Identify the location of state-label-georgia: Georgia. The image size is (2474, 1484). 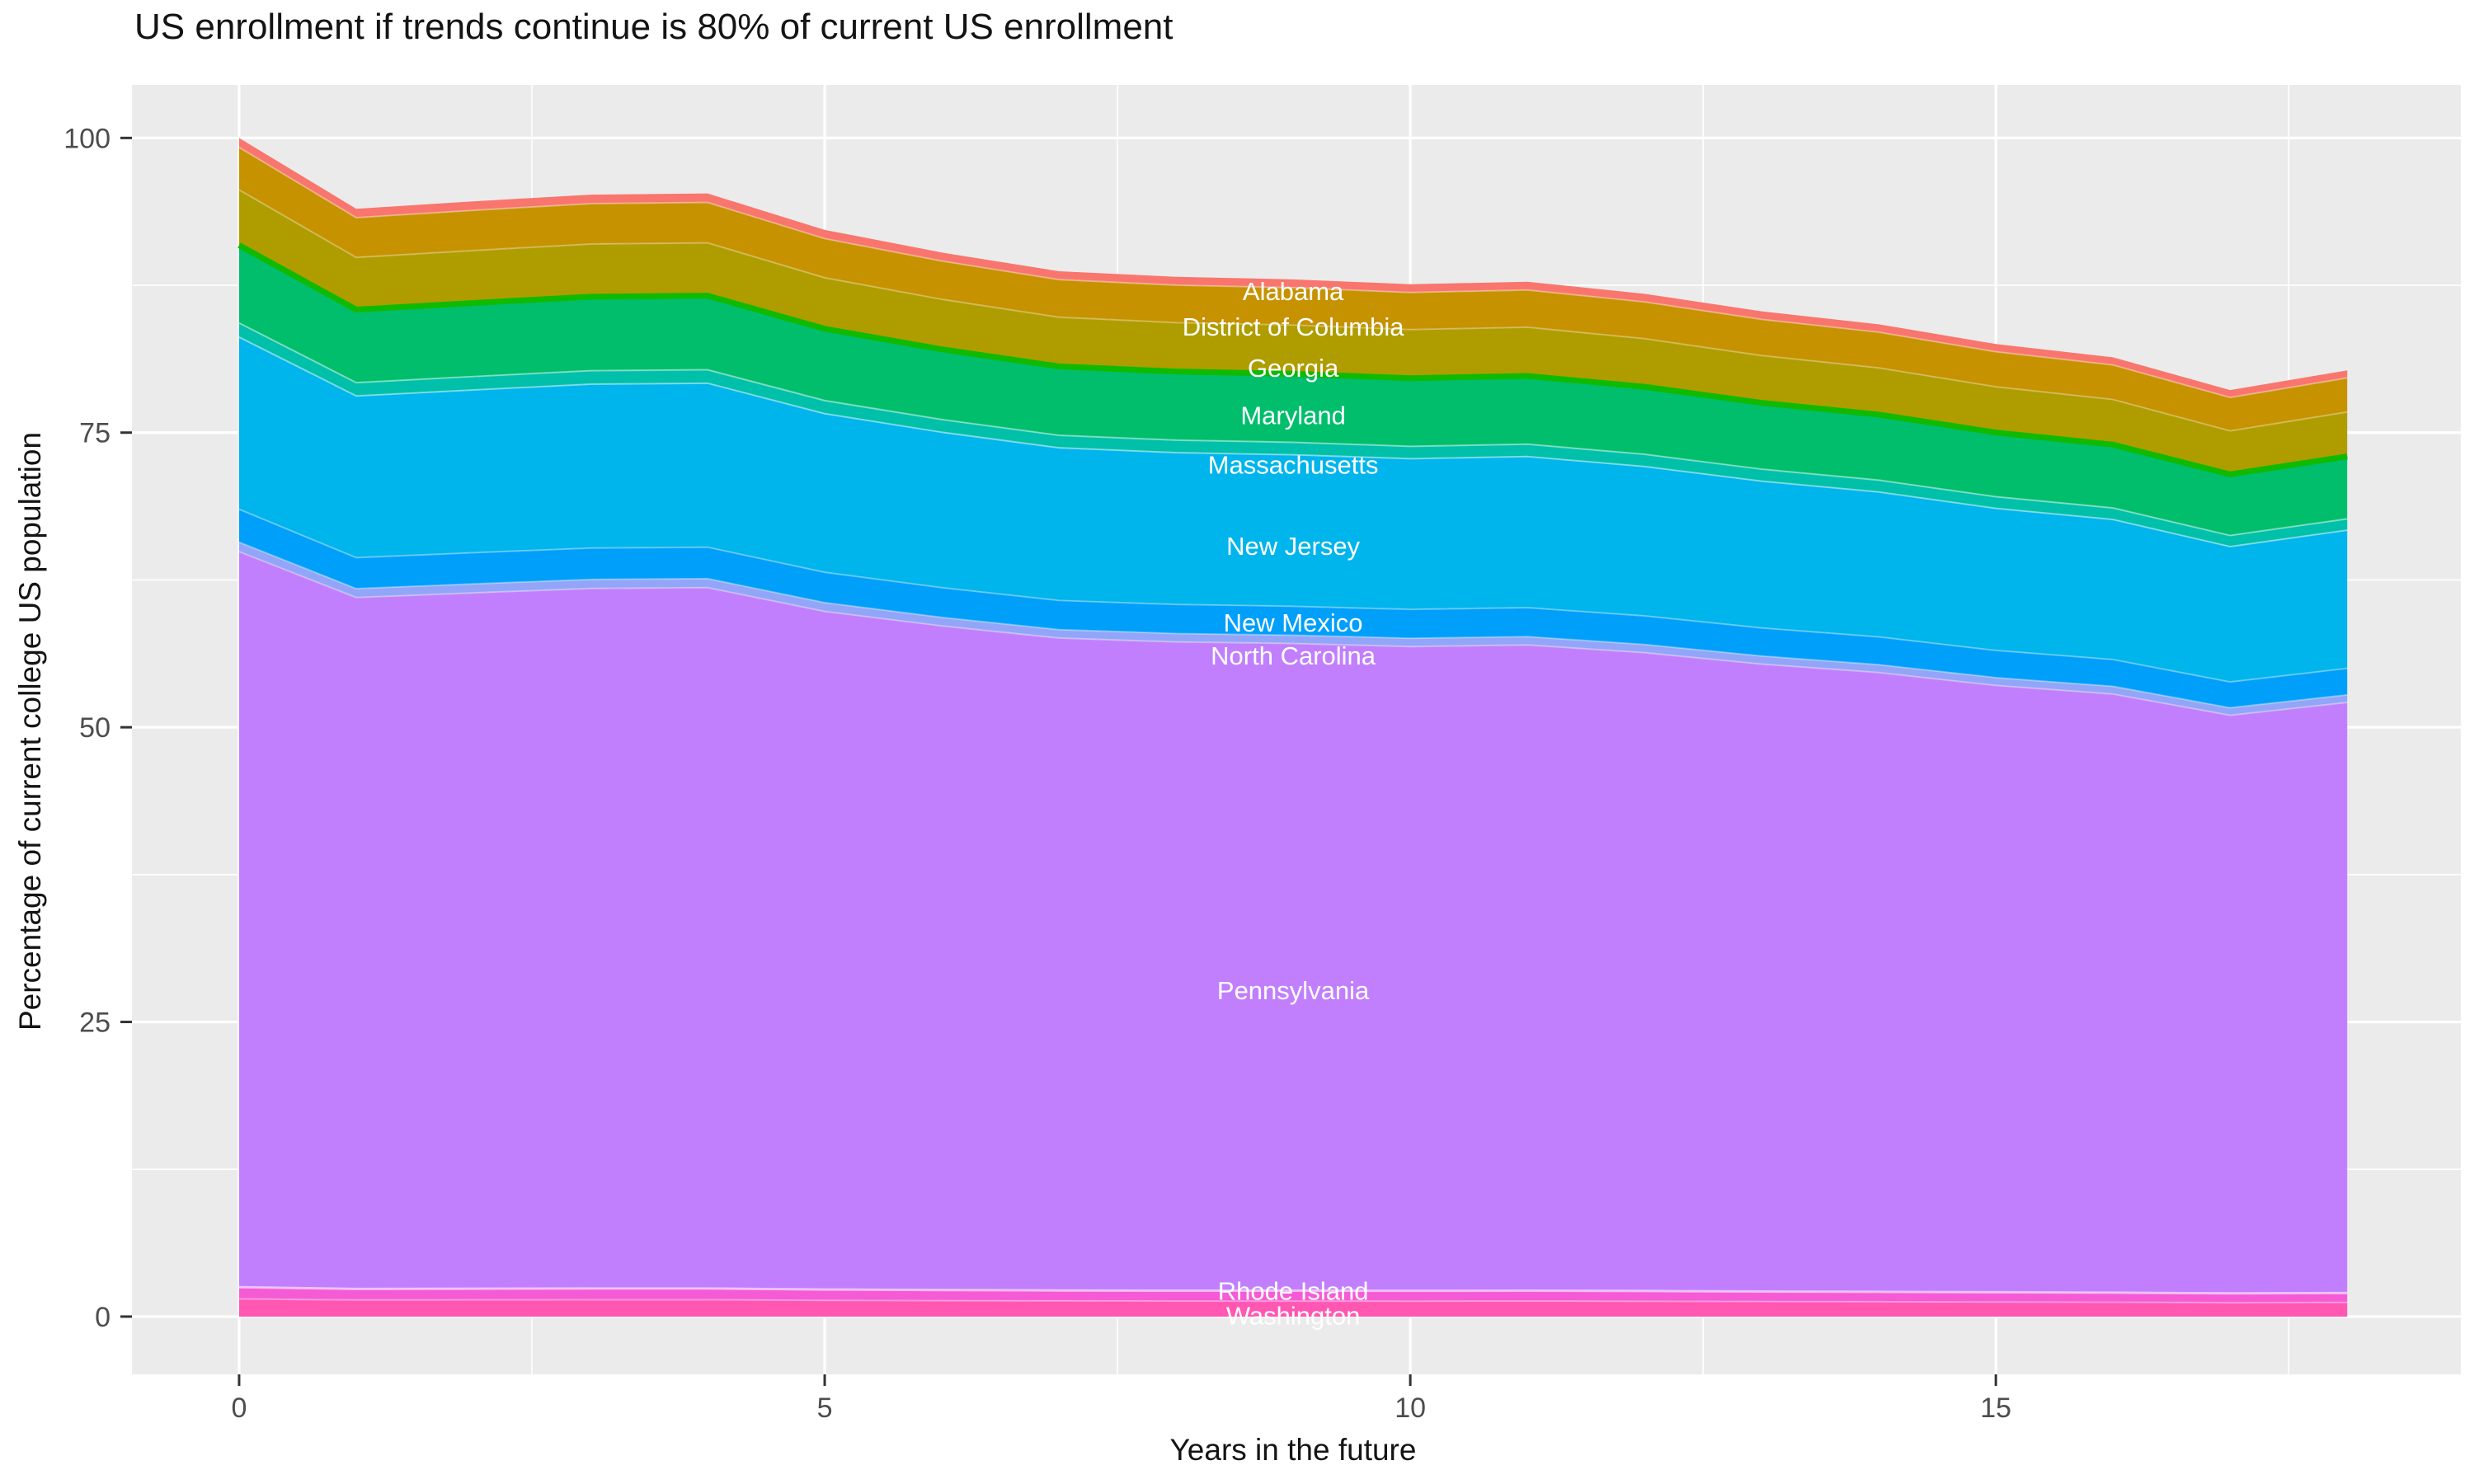
(1293, 368).